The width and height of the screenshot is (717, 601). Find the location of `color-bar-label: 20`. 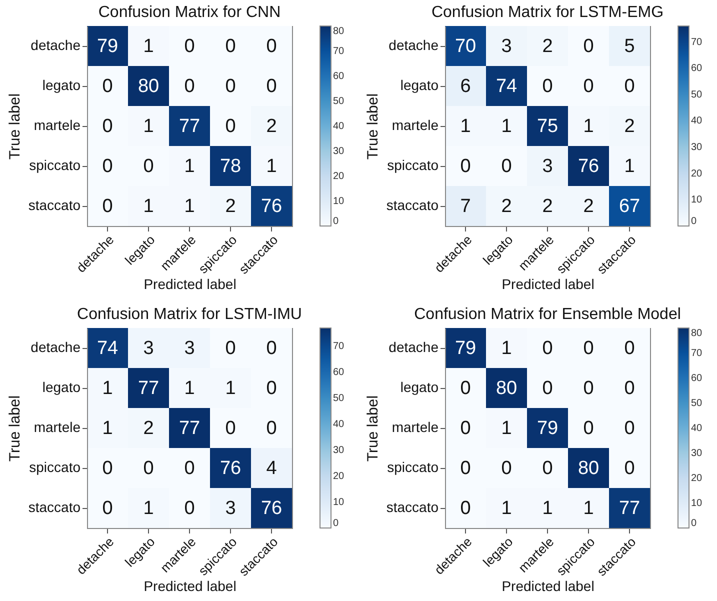

color-bar-label: 20 is located at coordinates (339, 476).